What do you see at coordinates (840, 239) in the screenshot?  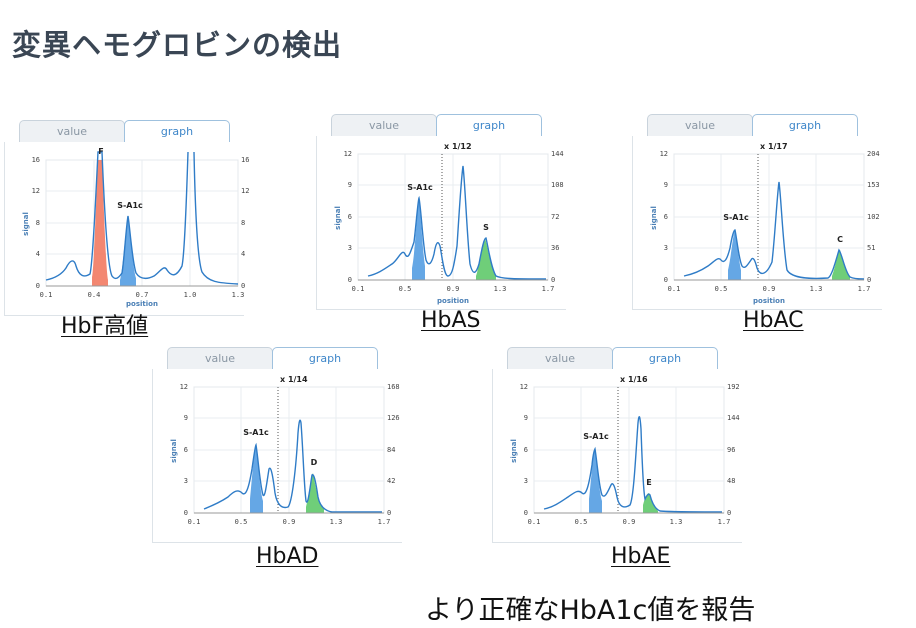 I see `peak-label-variant: C` at bounding box center [840, 239].